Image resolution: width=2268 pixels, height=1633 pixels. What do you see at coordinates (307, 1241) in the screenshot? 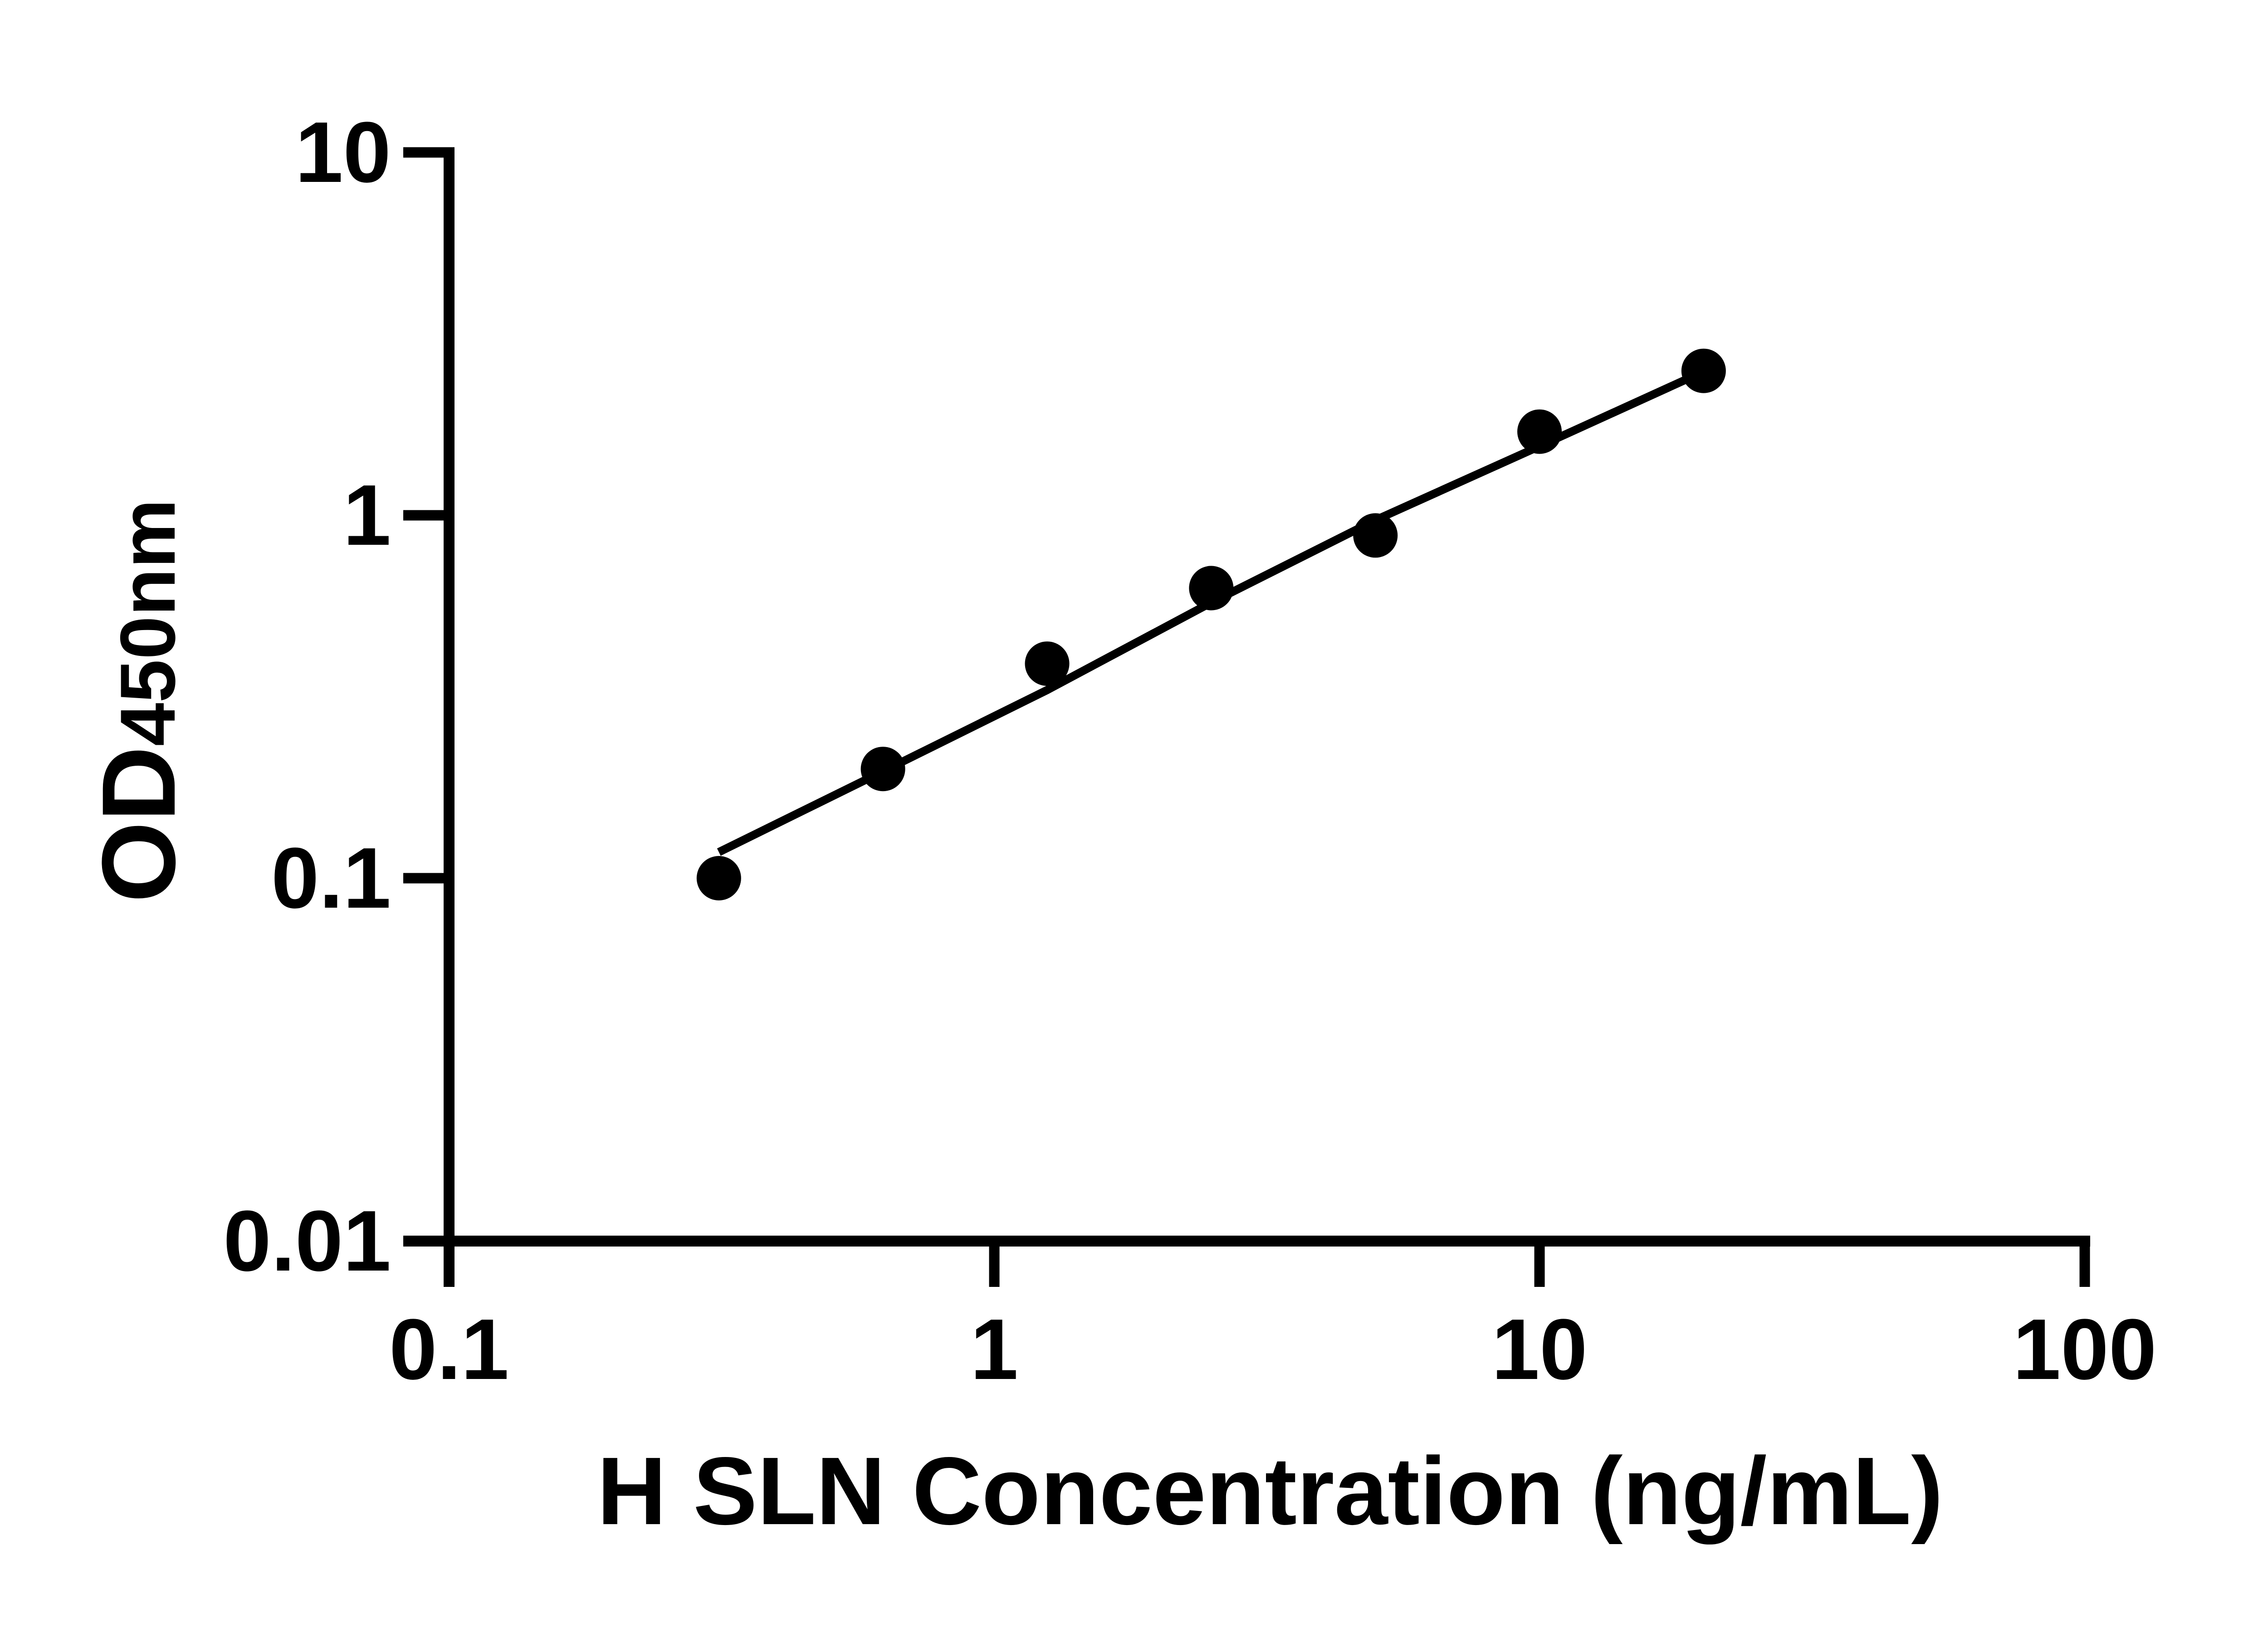
I see `y-tick-label-0.01: 0.01` at bounding box center [307, 1241].